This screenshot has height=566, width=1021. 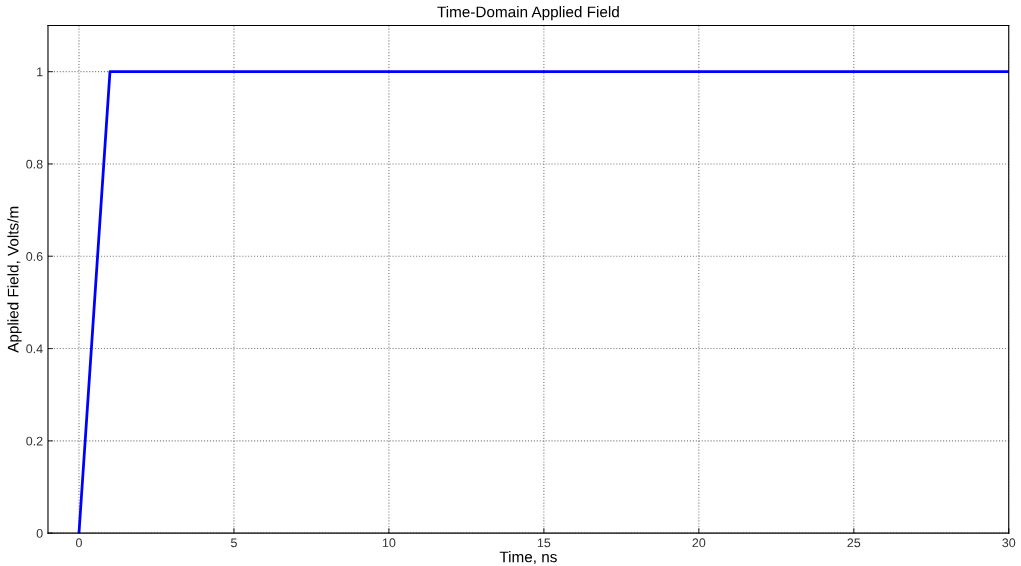 I want to click on y-tick-label: 0.2, so click(x=34, y=441).